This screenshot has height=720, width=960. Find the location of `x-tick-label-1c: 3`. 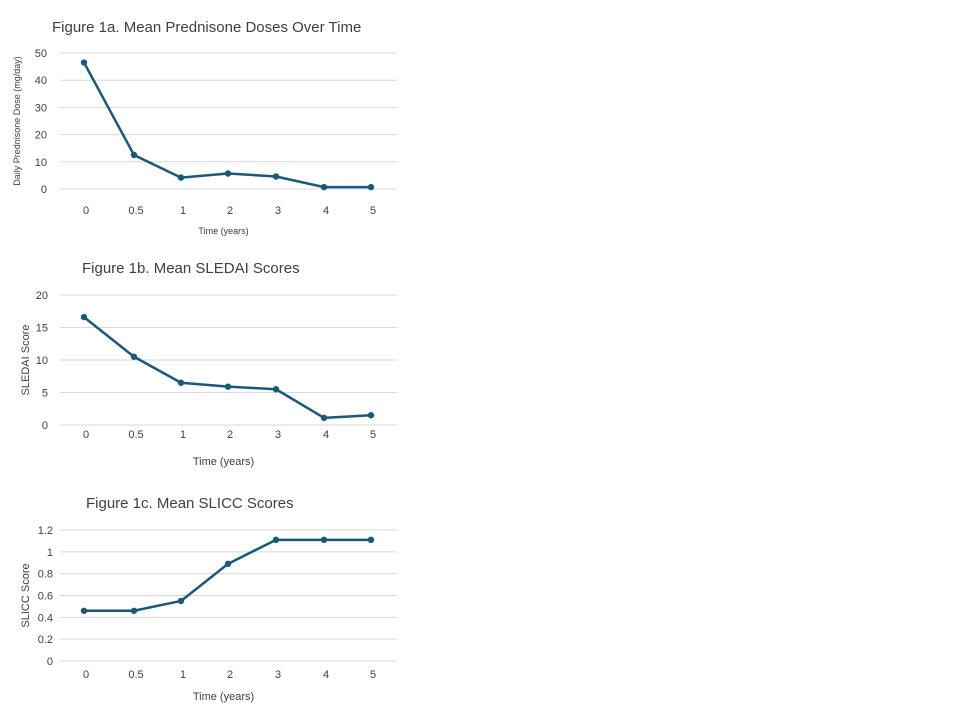

x-tick-label-1c: 3 is located at coordinates (278, 675).